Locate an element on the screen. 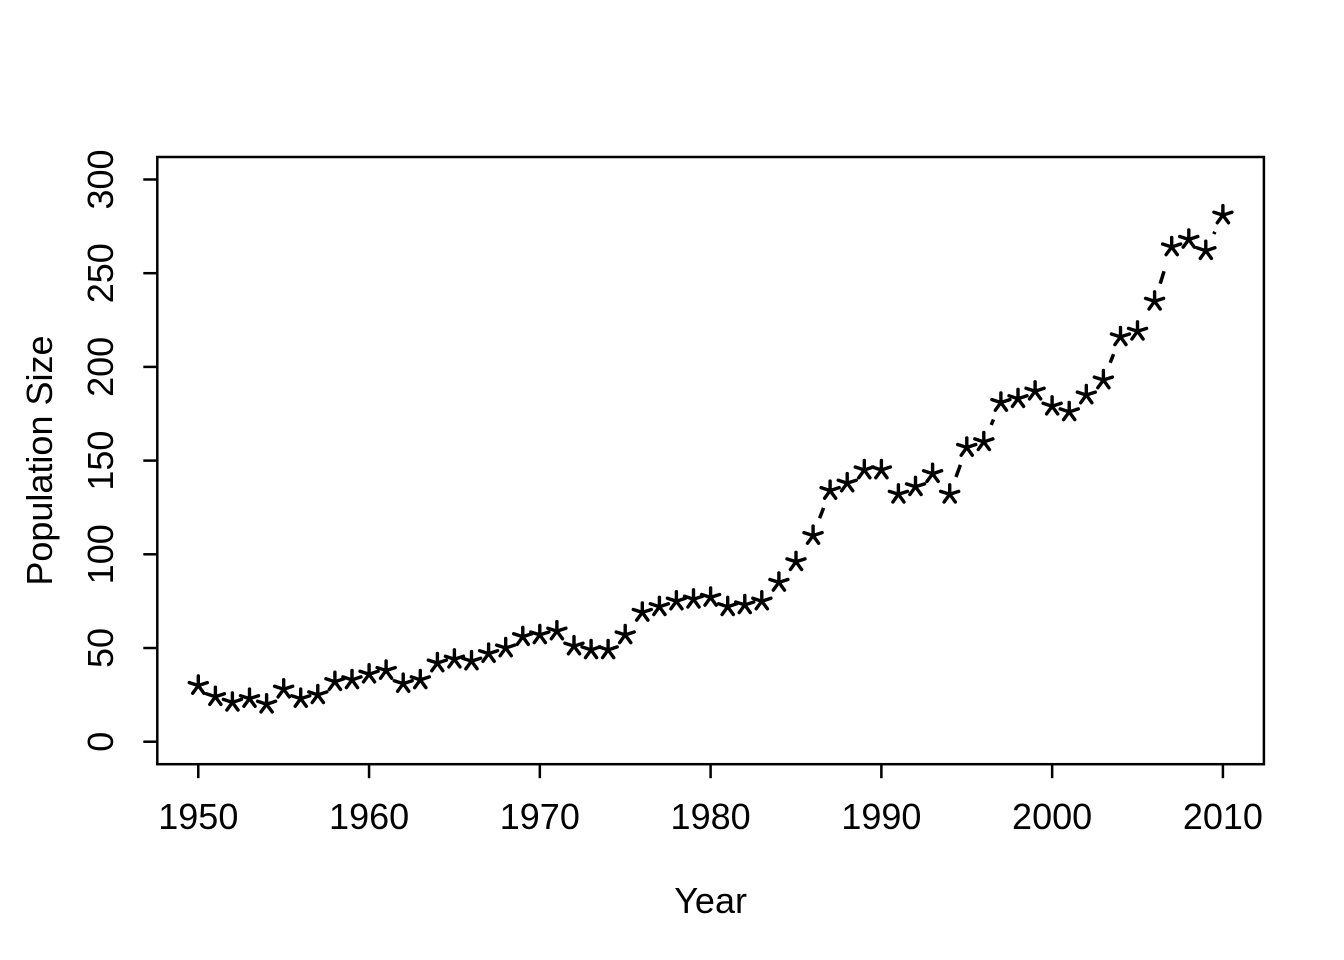 The image size is (1344, 960). y-tick-label: 100 is located at coordinates (100, 554).